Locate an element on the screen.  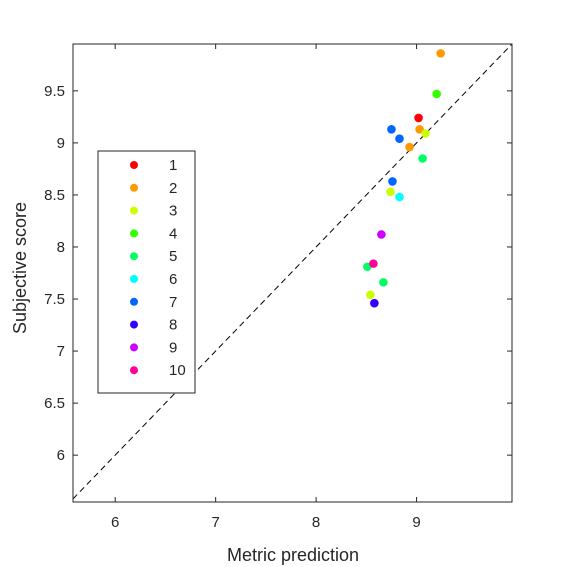
x-axis-title: Metric prediction is located at coordinates (293, 555).